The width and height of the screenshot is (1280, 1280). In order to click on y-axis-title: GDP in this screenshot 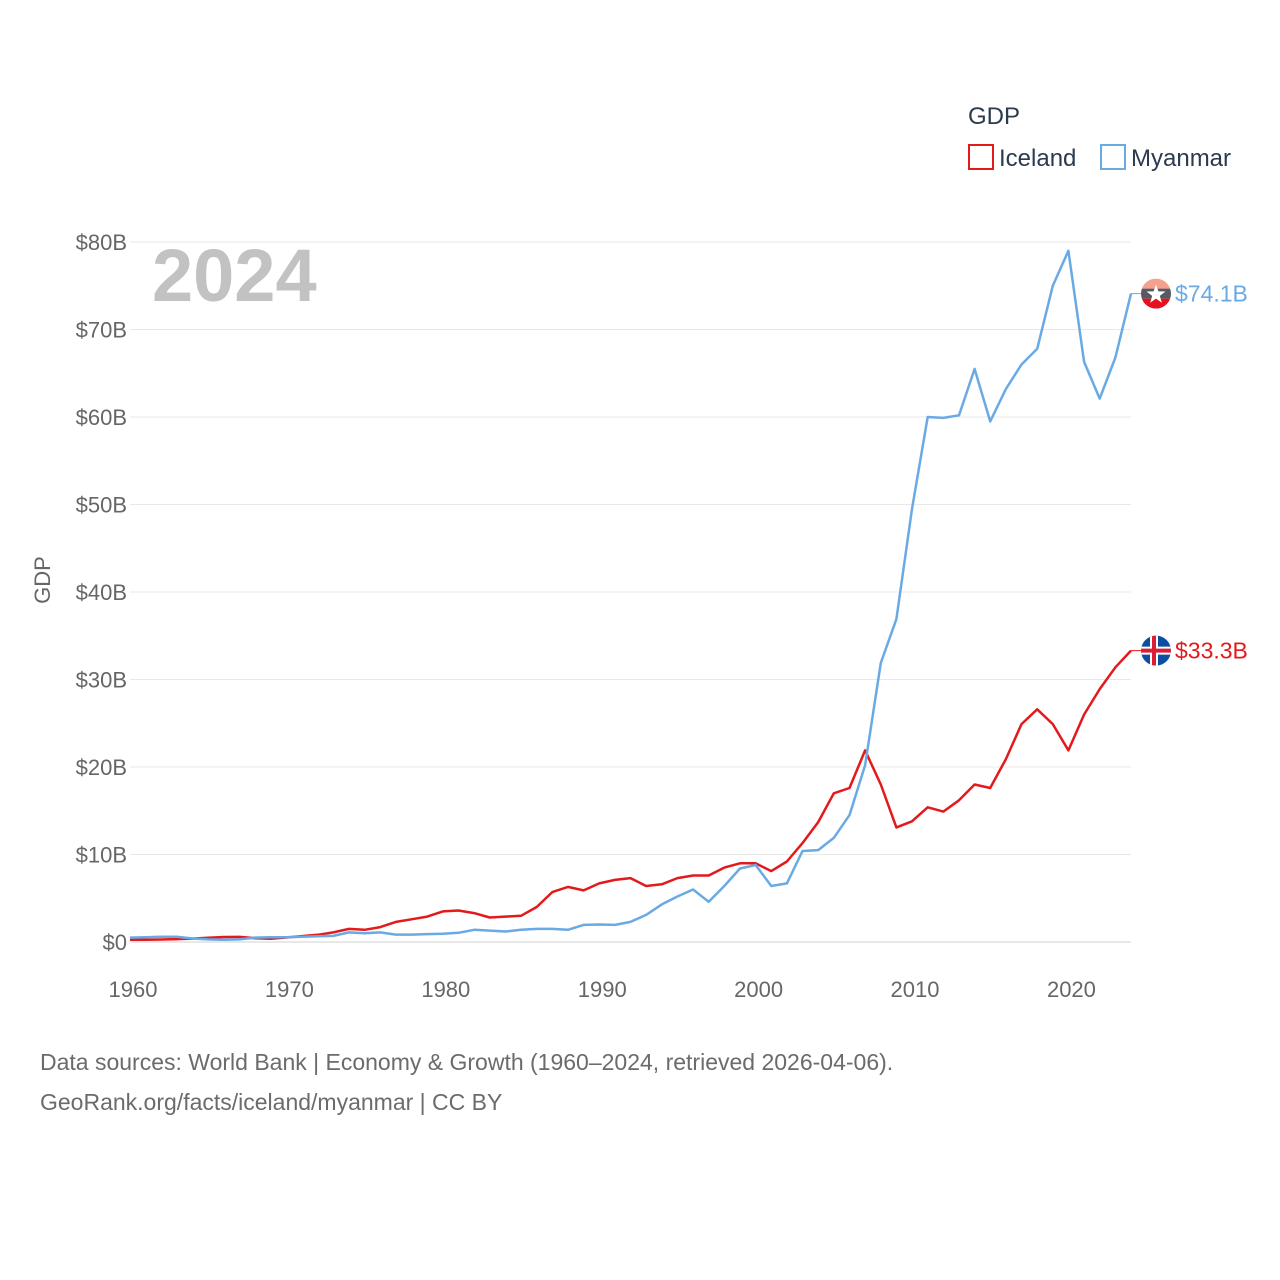, I will do `click(42, 580)`.